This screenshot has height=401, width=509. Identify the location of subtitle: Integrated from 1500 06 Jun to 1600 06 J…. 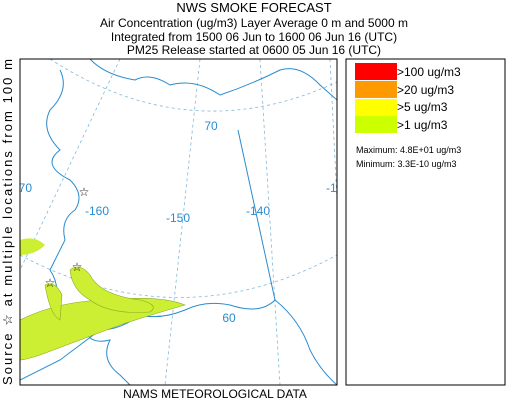
(254, 37).